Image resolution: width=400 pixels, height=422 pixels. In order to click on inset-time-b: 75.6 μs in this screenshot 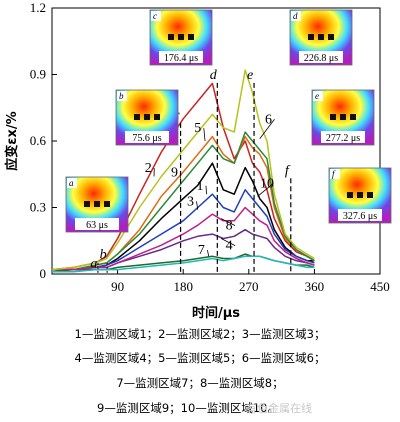, I will do `click(146, 138)`.